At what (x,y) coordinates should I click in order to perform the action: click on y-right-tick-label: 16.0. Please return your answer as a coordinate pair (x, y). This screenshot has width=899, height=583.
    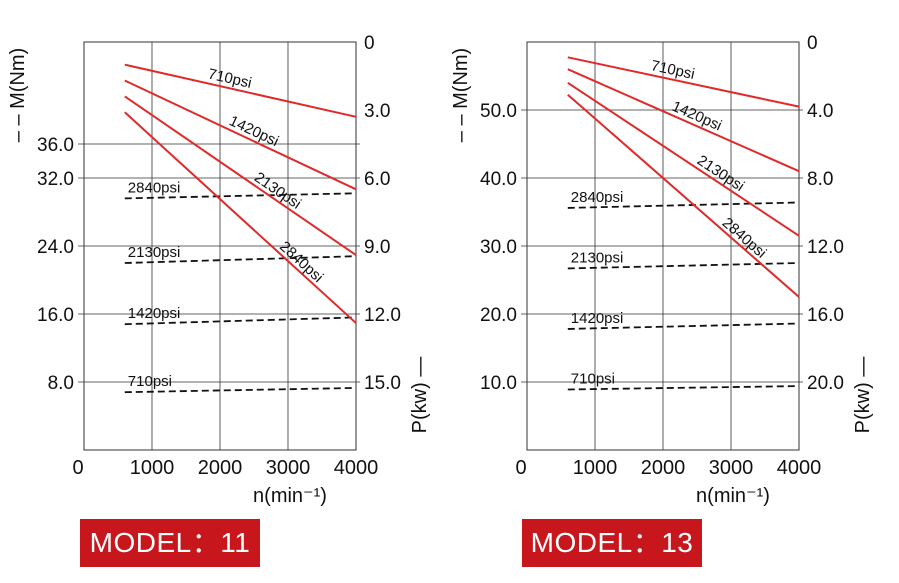
    Looking at the image, I should click on (825, 315).